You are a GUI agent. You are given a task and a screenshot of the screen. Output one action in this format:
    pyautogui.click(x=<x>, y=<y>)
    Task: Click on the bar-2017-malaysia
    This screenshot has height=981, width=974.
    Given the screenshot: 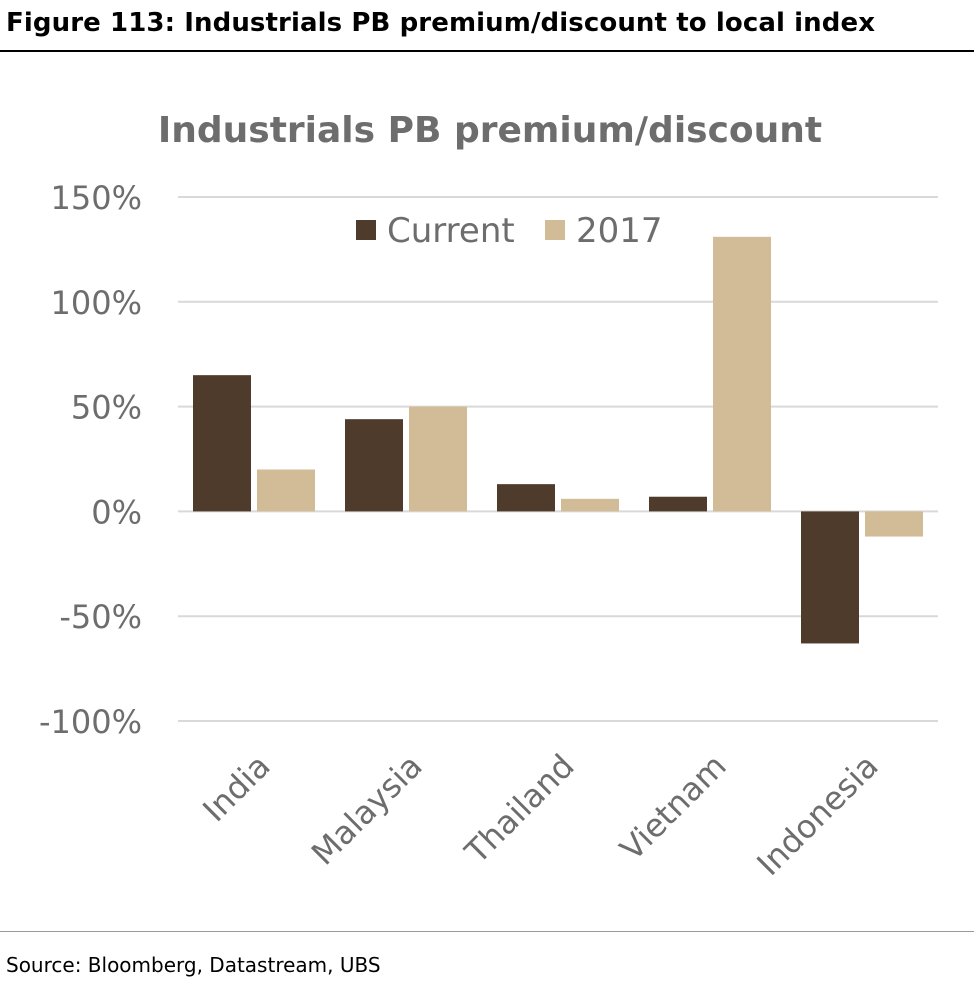 What is the action you would take?
    pyautogui.click(x=438, y=459)
    